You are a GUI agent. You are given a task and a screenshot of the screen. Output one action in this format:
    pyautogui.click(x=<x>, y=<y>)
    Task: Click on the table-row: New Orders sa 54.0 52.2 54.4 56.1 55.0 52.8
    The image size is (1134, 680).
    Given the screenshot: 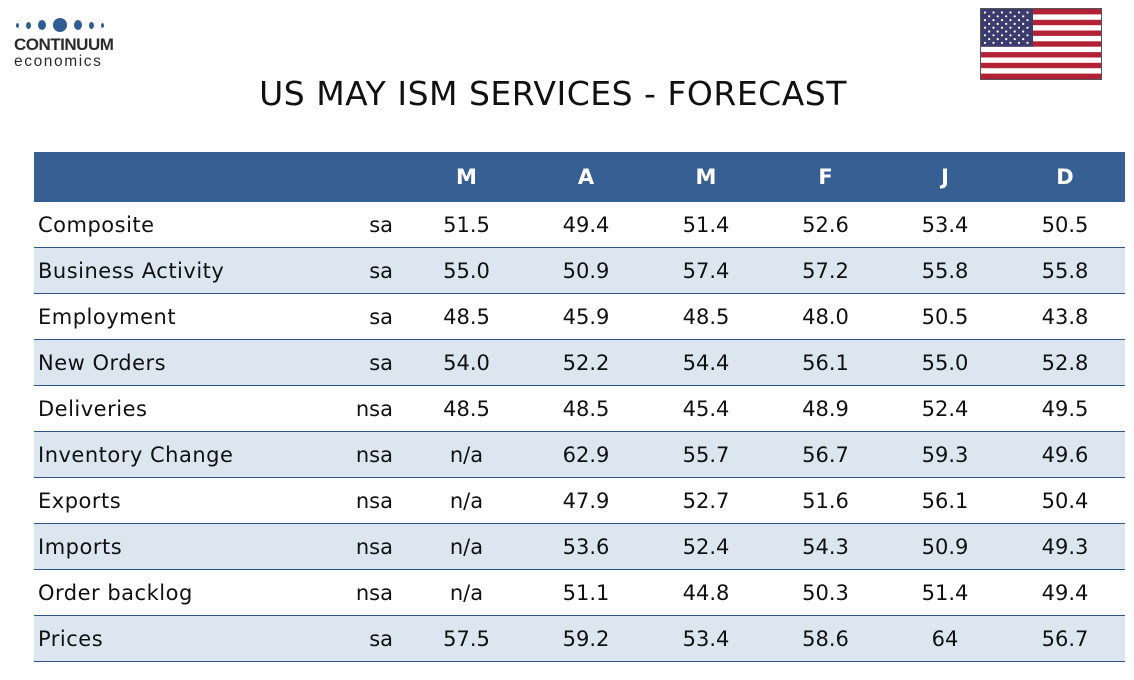 What is the action you would take?
    pyautogui.click(x=579, y=362)
    